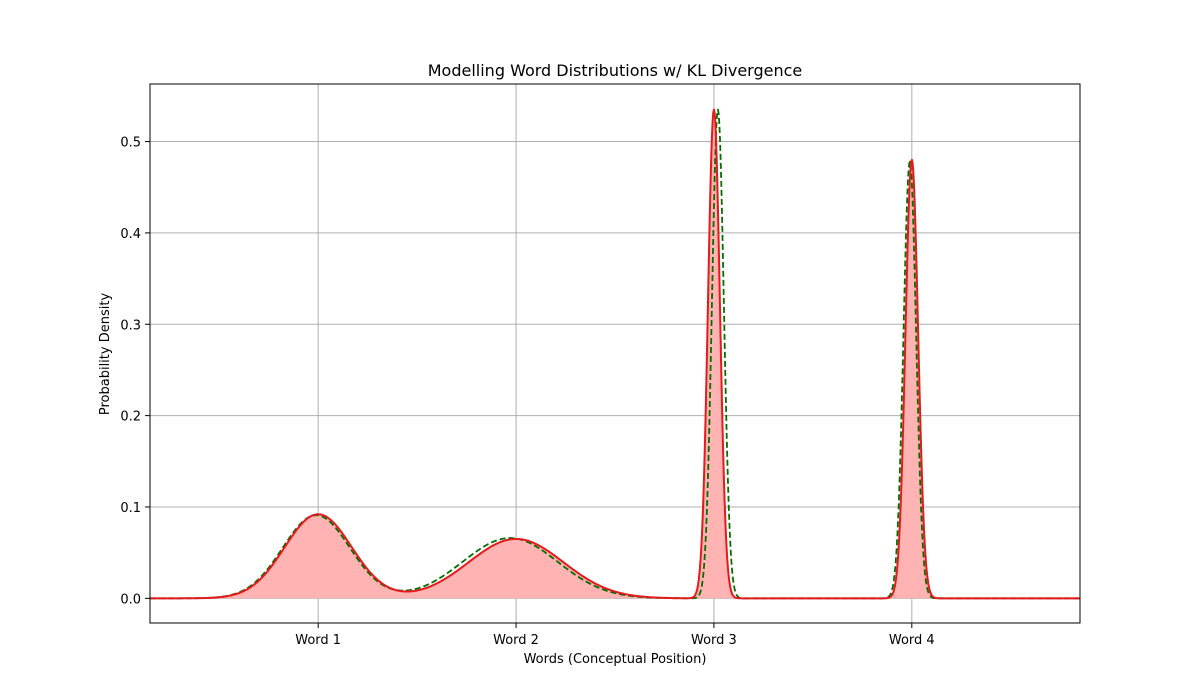  Describe the element at coordinates (130, 325) in the screenshot. I see `y-tick-label: 0.3` at that location.